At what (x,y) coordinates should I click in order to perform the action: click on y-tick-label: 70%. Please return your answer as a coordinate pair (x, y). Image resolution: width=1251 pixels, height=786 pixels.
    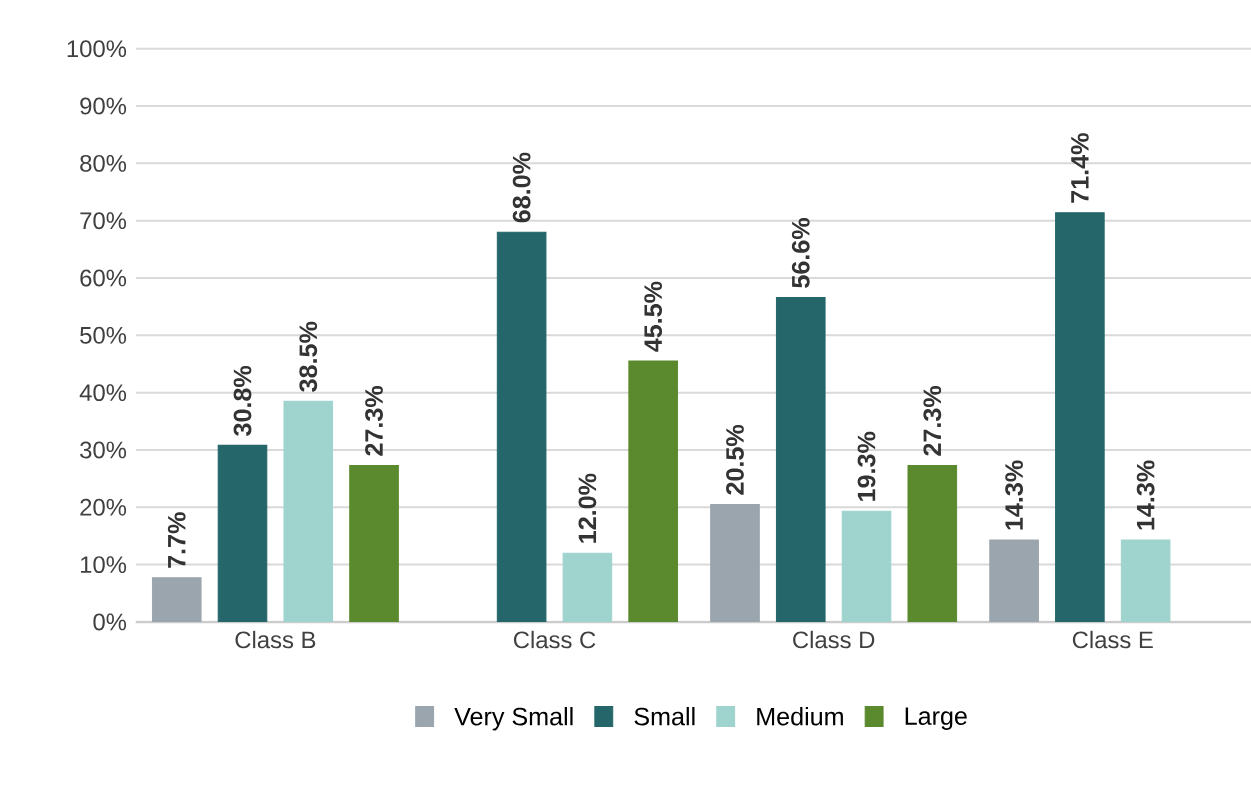
    Looking at the image, I should click on (103, 220).